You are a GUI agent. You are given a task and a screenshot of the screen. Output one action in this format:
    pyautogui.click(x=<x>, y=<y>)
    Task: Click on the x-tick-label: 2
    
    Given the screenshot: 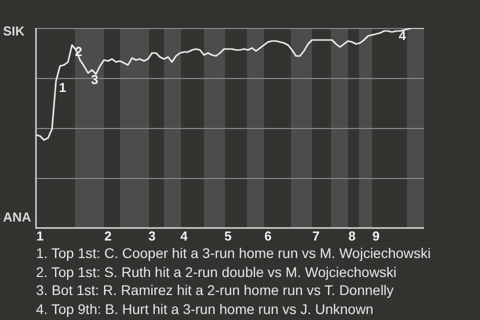 What is the action you would take?
    pyautogui.click(x=108, y=236)
    